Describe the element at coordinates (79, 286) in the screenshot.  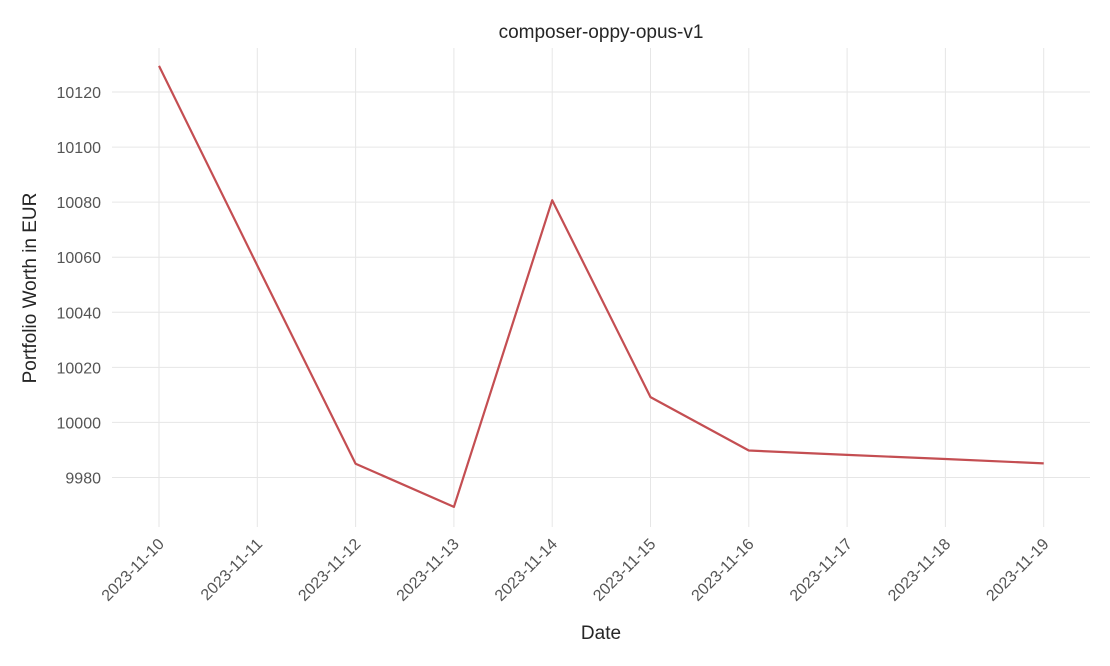
I see `y-axis-ticks: 9980 10000 10020 10040 10060 10080 10100 10120` at that location.